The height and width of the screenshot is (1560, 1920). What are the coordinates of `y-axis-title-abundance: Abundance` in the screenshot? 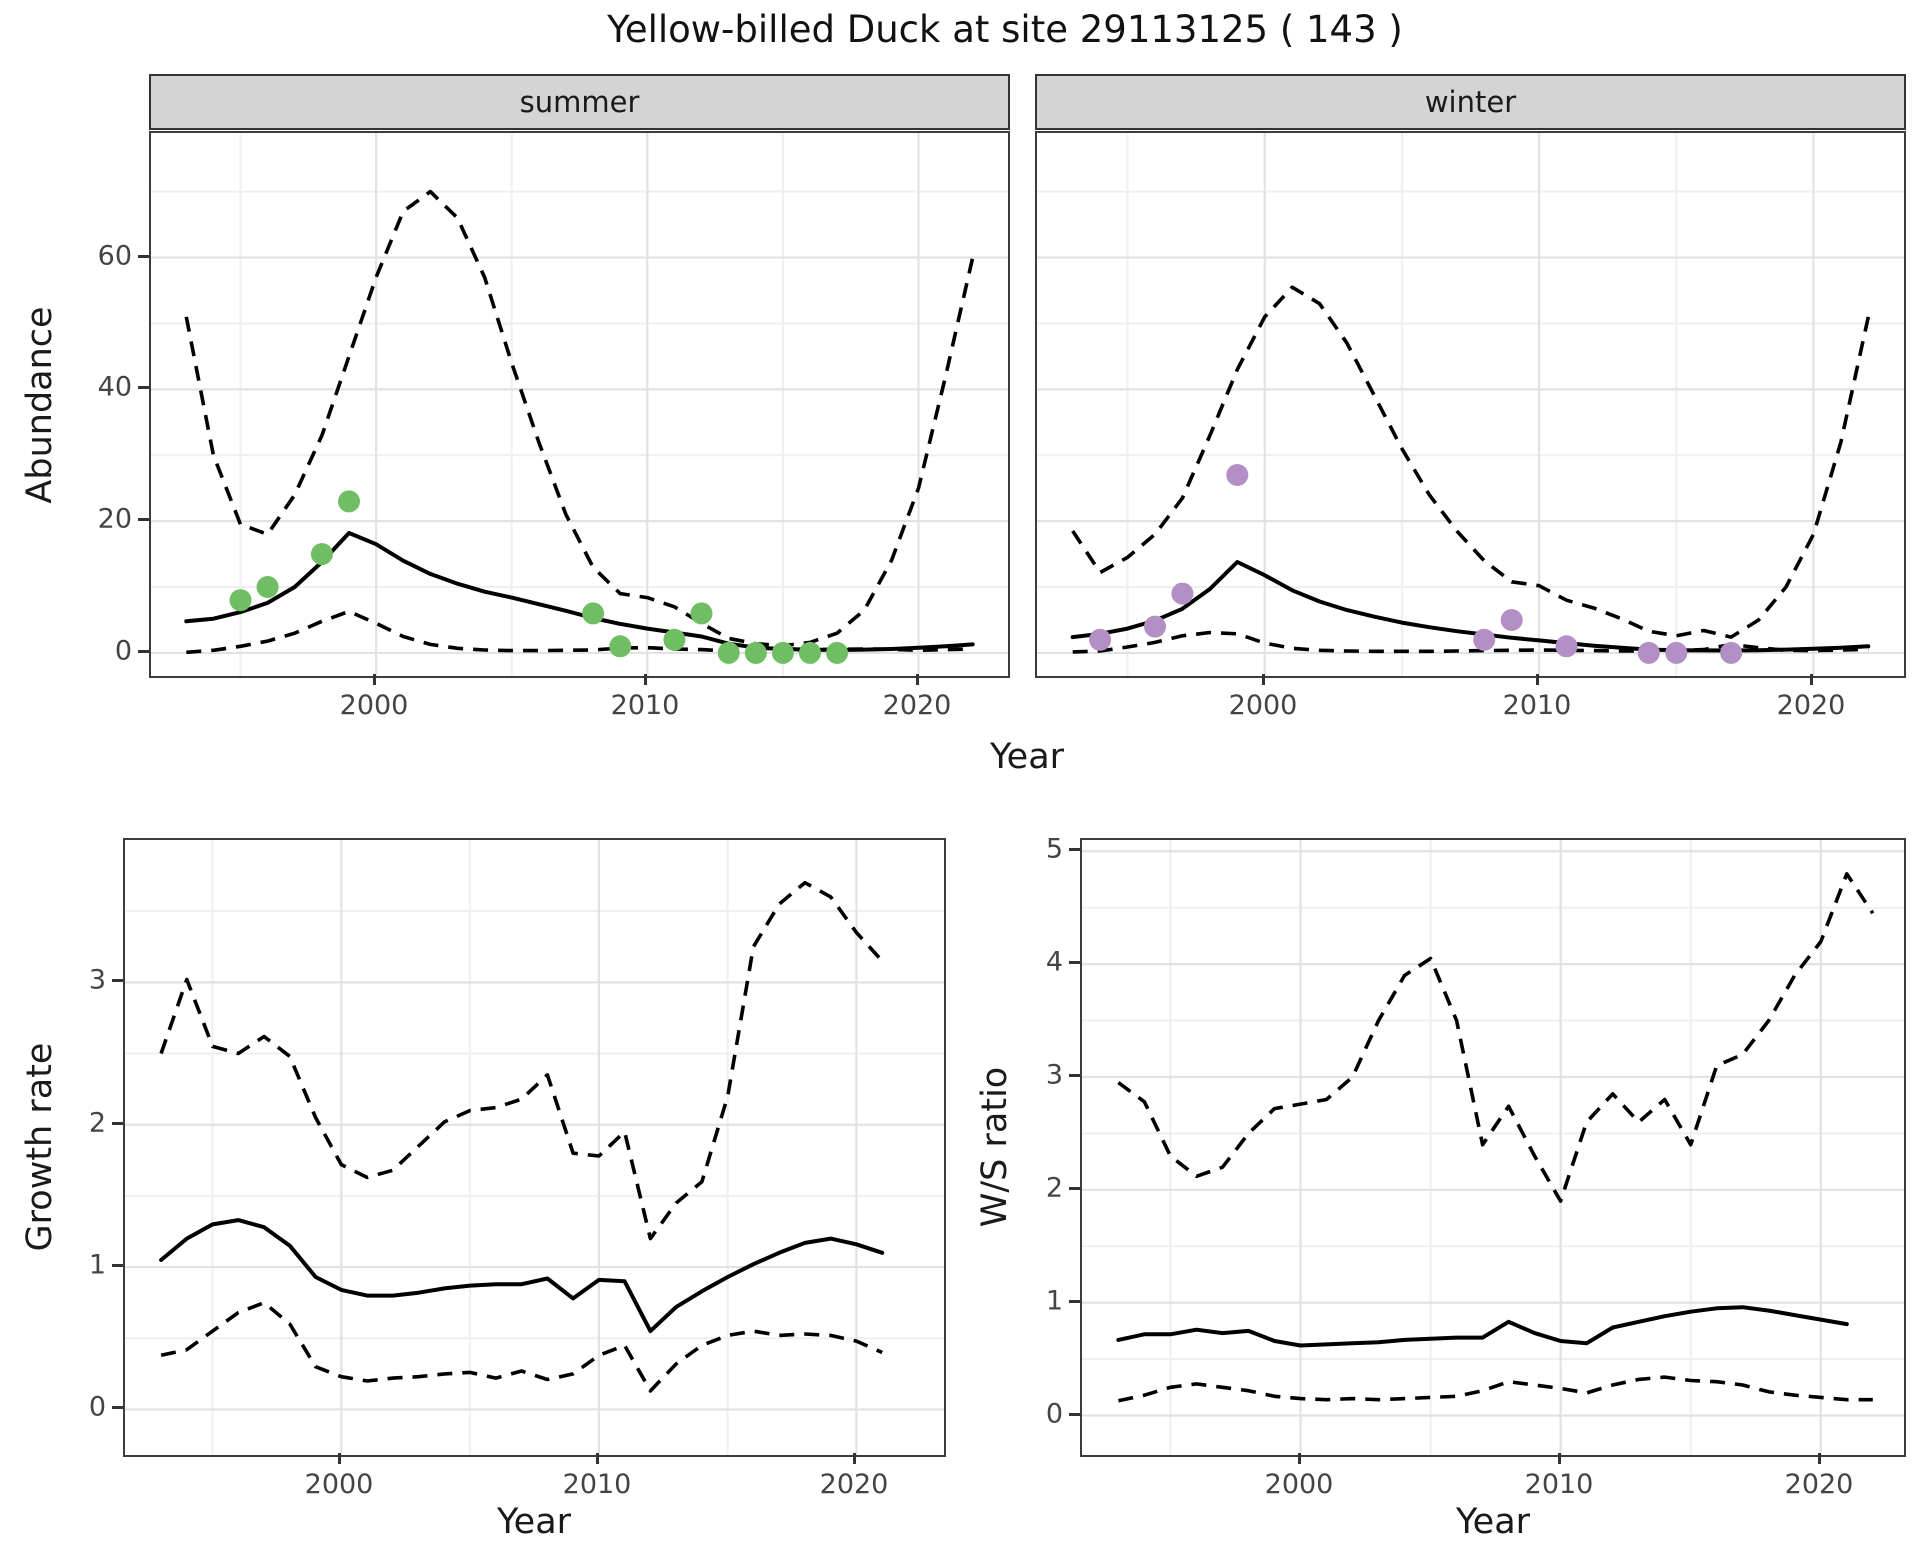 It's located at (40, 405).